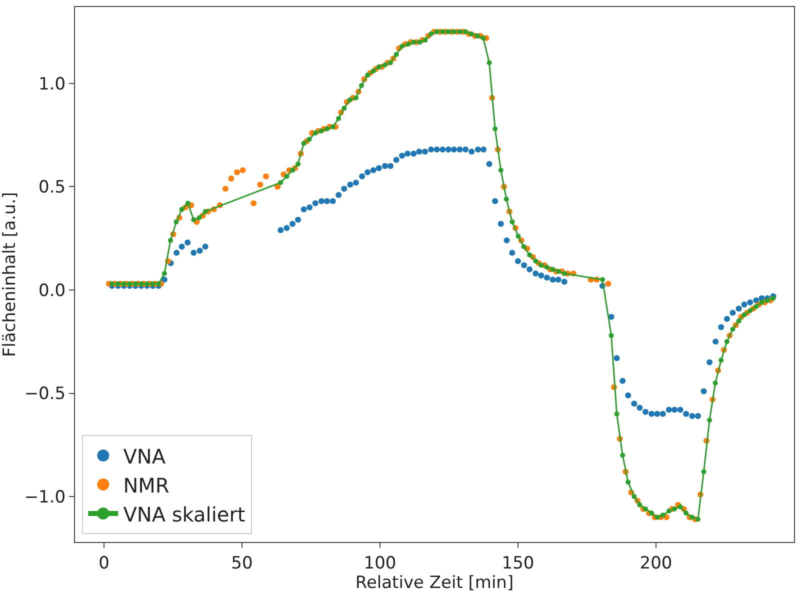 This screenshot has width=801, height=593. Describe the element at coordinates (656, 563) in the screenshot. I see `x-tick-label: 200` at that location.